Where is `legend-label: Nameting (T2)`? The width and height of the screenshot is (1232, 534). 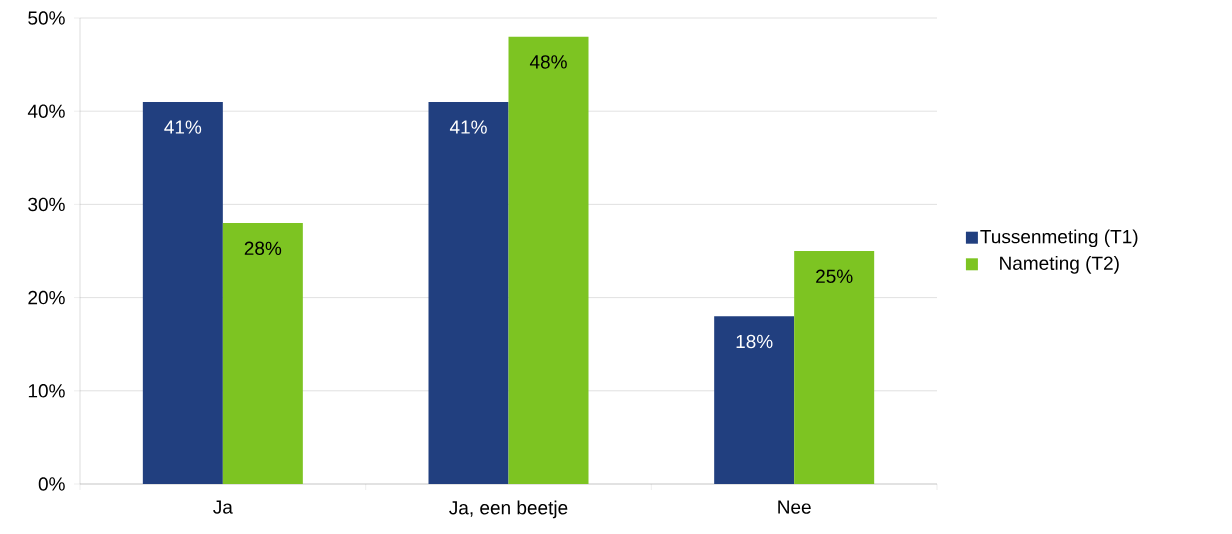 legend-label: Nameting (T2) is located at coordinates (1059, 264).